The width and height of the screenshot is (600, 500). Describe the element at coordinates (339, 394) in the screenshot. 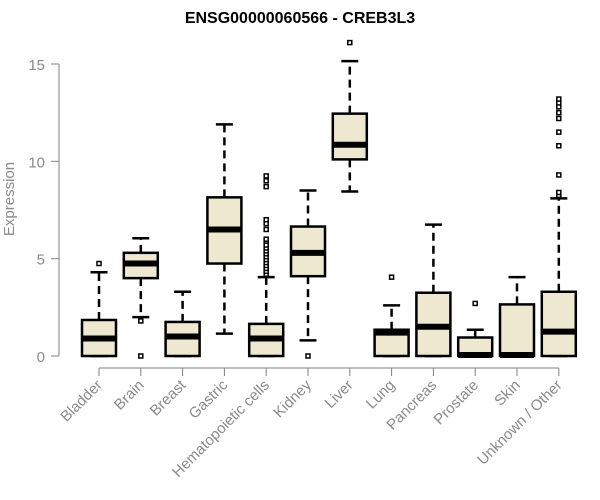

I see `x-tick-label: Liver` at that location.